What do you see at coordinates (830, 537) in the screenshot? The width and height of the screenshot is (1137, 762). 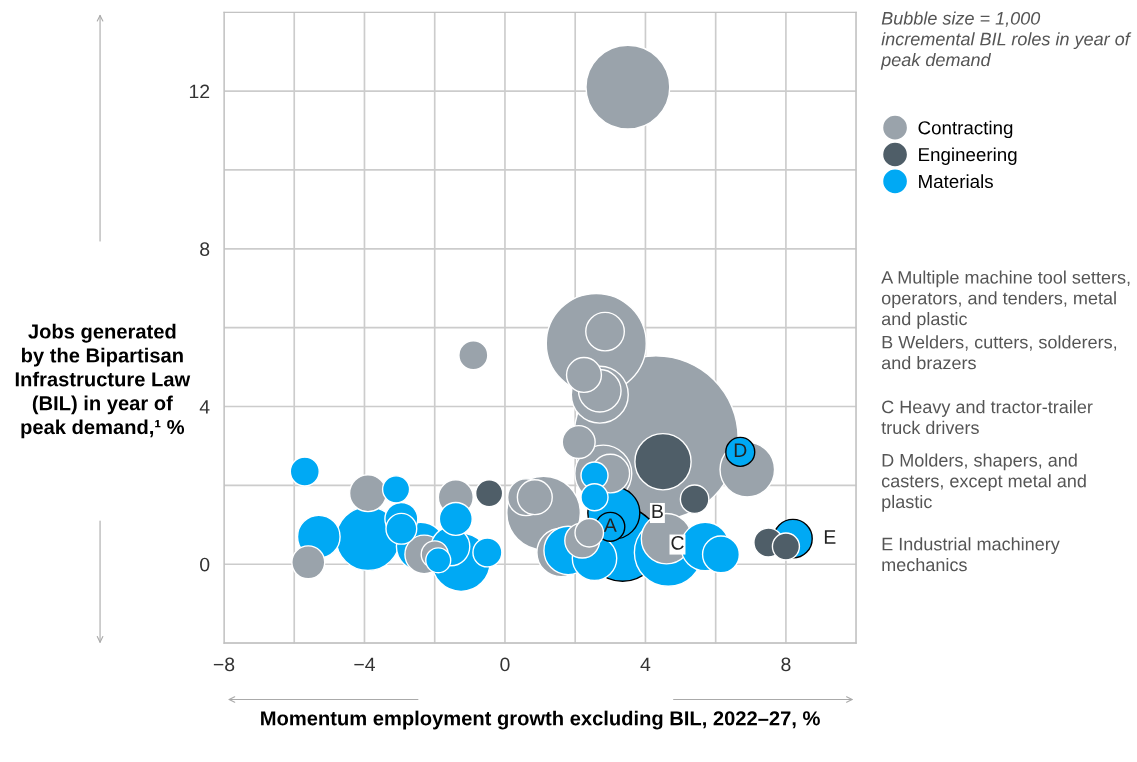 I see `annotation: E` at bounding box center [830, 537].